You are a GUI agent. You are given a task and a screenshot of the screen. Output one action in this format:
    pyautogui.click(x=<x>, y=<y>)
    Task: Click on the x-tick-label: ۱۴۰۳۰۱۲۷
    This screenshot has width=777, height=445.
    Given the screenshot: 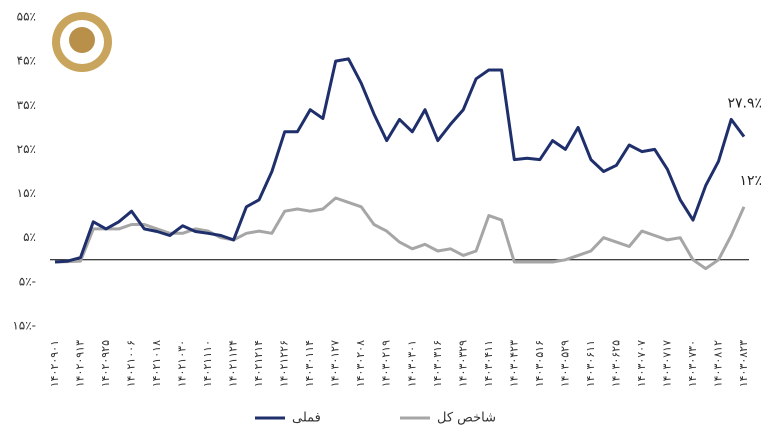 What is the action you would take?
    pyautogui.click(x=335, y=363)
    